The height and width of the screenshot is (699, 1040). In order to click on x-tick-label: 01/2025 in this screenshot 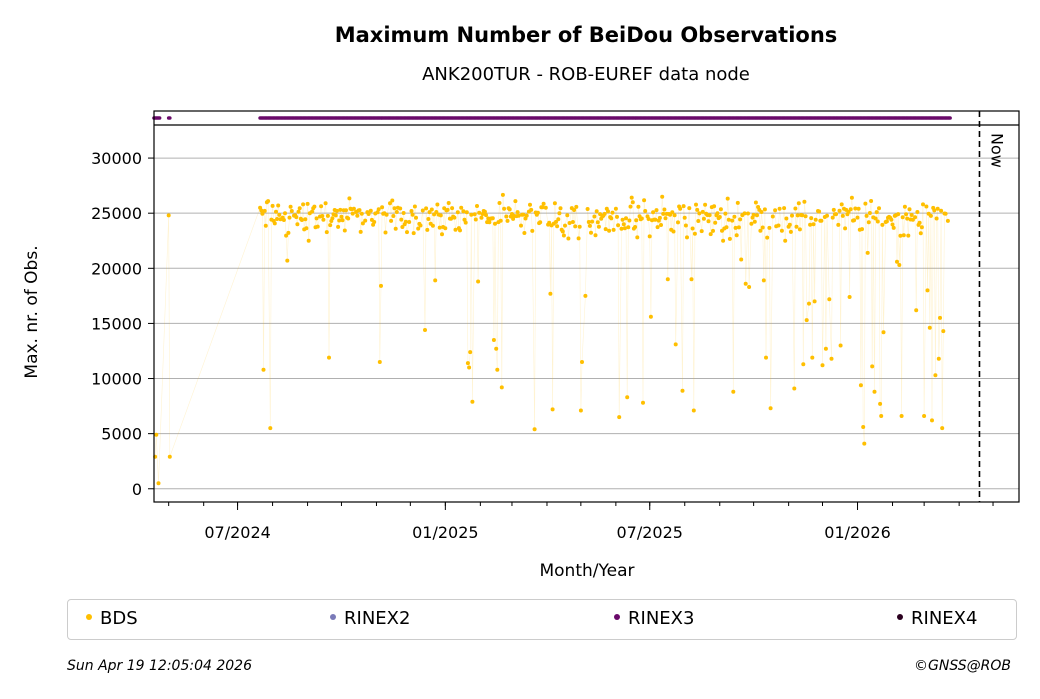, I will do `click(445, 532)`.